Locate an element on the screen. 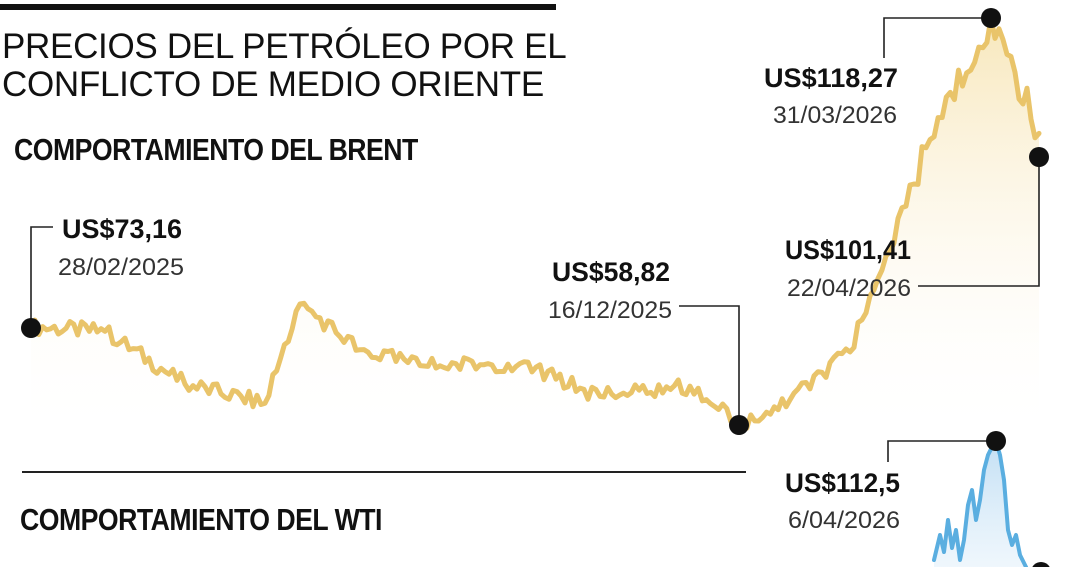 The width and height of the screenshot is (1080, 567). brent-max-date: 31/03/2026 is located at coordinates (835, 115).